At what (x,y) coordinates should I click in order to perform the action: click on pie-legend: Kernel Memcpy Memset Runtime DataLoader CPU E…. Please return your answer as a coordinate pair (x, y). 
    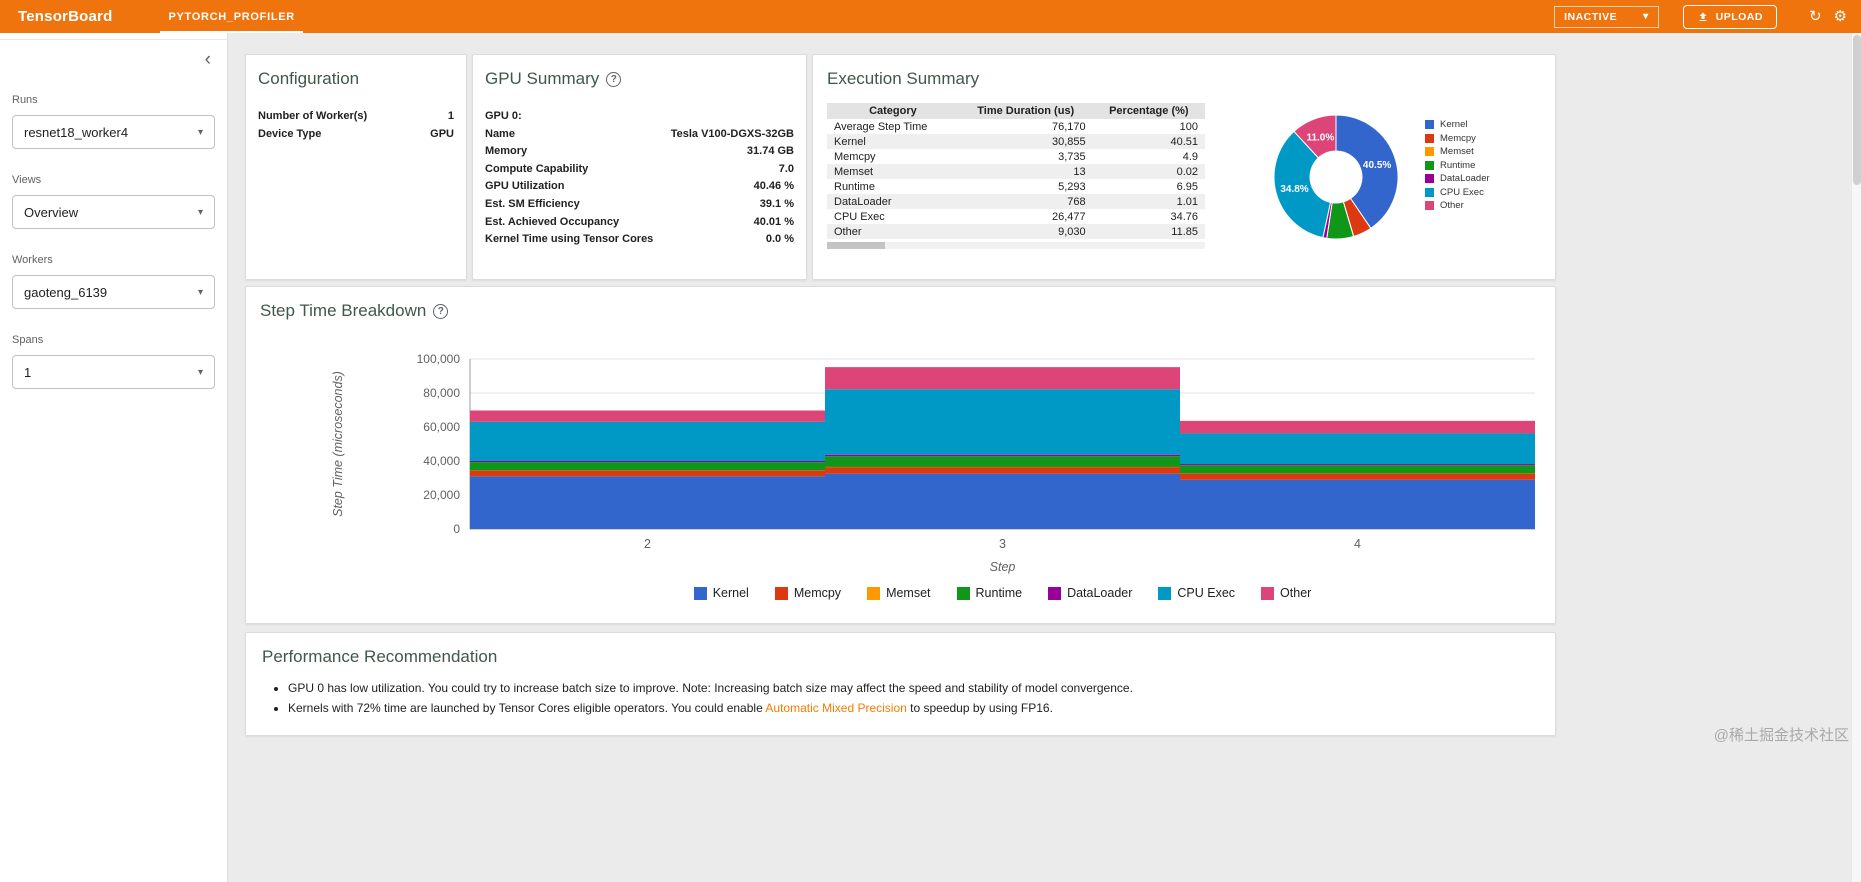
    Looking at the image, I should click on (1457, 188).